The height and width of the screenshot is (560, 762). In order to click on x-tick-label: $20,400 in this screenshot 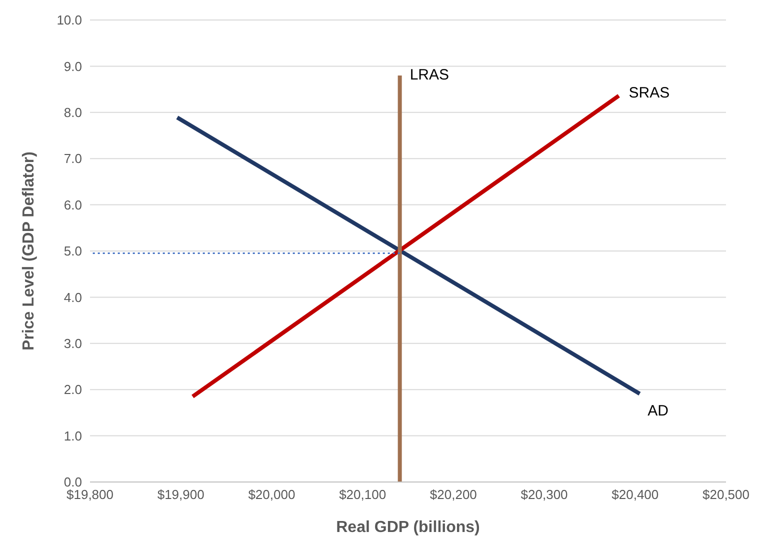, I will do `click(635, 494)`.